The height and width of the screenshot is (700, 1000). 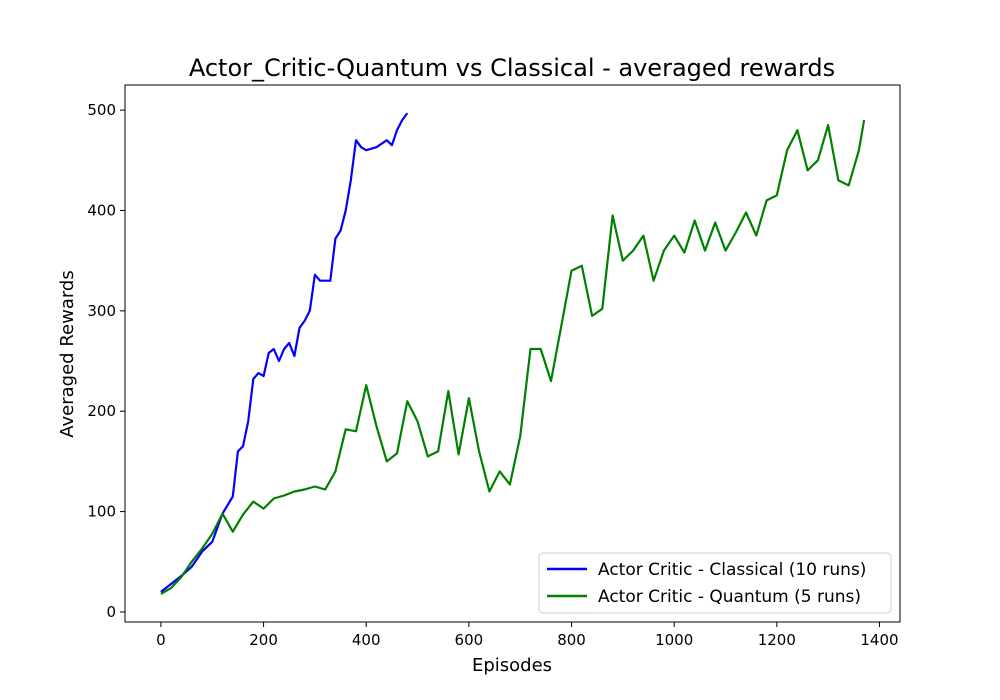 I want to click on y-tick-label: 400, so click(x=101, y=210).